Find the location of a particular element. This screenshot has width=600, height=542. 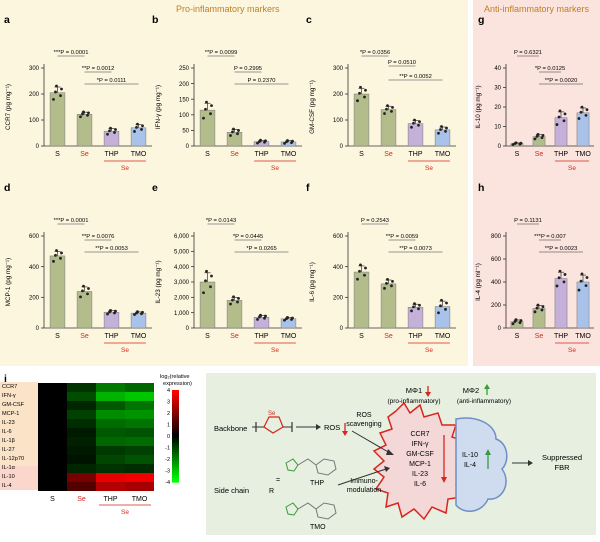

y-tick-label: 1,000 is located at coordinates (182, 314).